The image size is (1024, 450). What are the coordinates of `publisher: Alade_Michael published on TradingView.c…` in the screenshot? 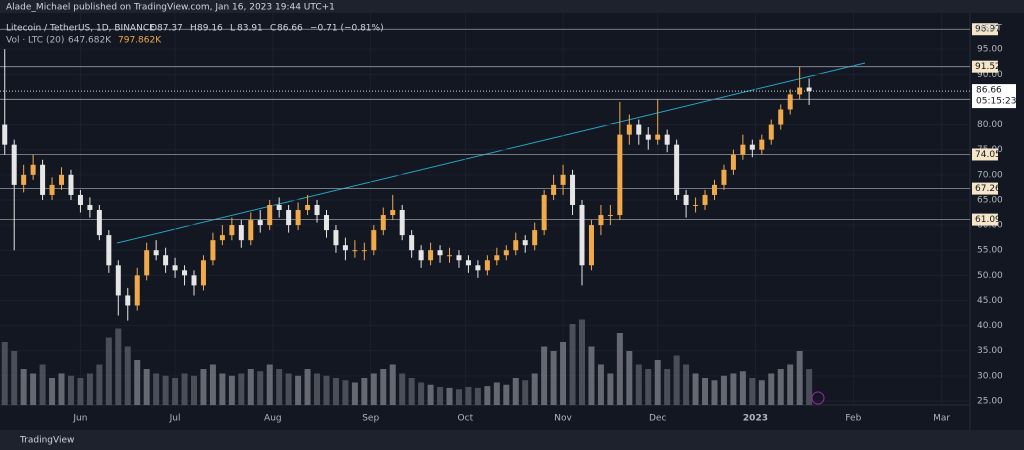 It's located at (170, 8).